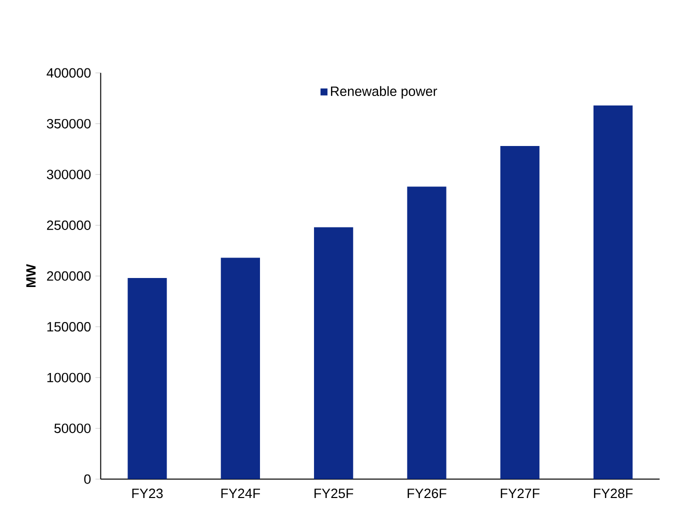 The height and width of the screenshot is (516, 677). What do you see at coordinates (72, 429) in the screenshot?
I see `y-tick-label: 50000` at bounding box center [72, 429].